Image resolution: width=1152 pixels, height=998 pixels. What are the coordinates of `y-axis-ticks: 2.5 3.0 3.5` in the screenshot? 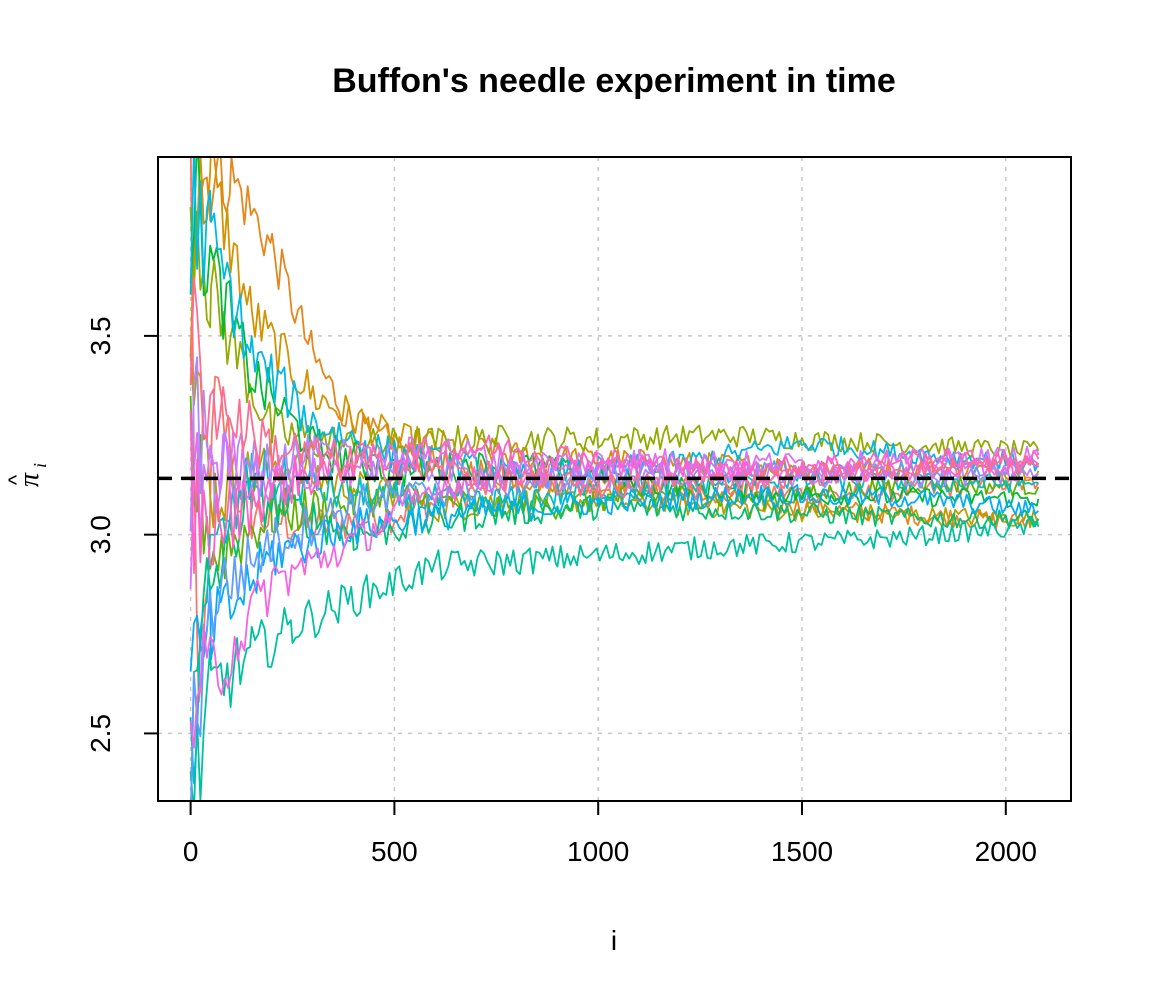 It's located at (121, 534).